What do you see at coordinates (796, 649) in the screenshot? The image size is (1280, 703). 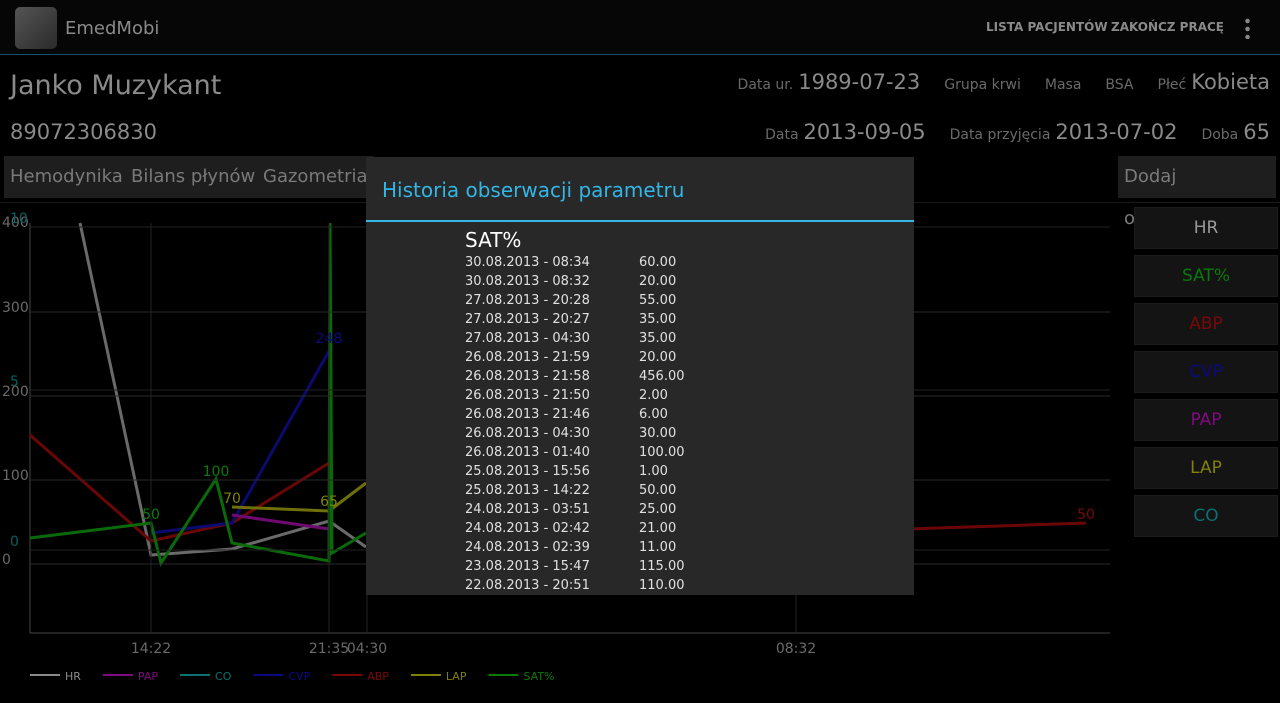 I see `x-tick-label: 08:32` at bounding box center [796, 649].